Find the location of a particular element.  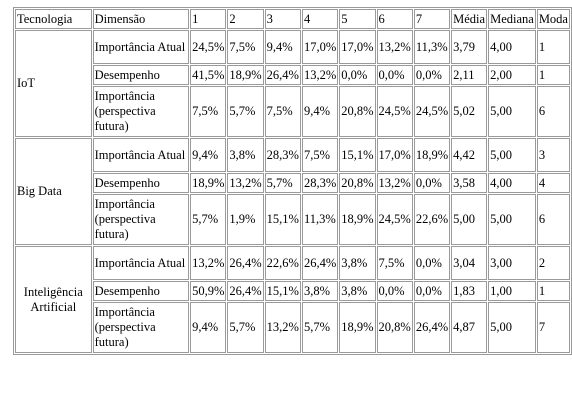

header-cell: 5 is located at coordinates (357, 19).